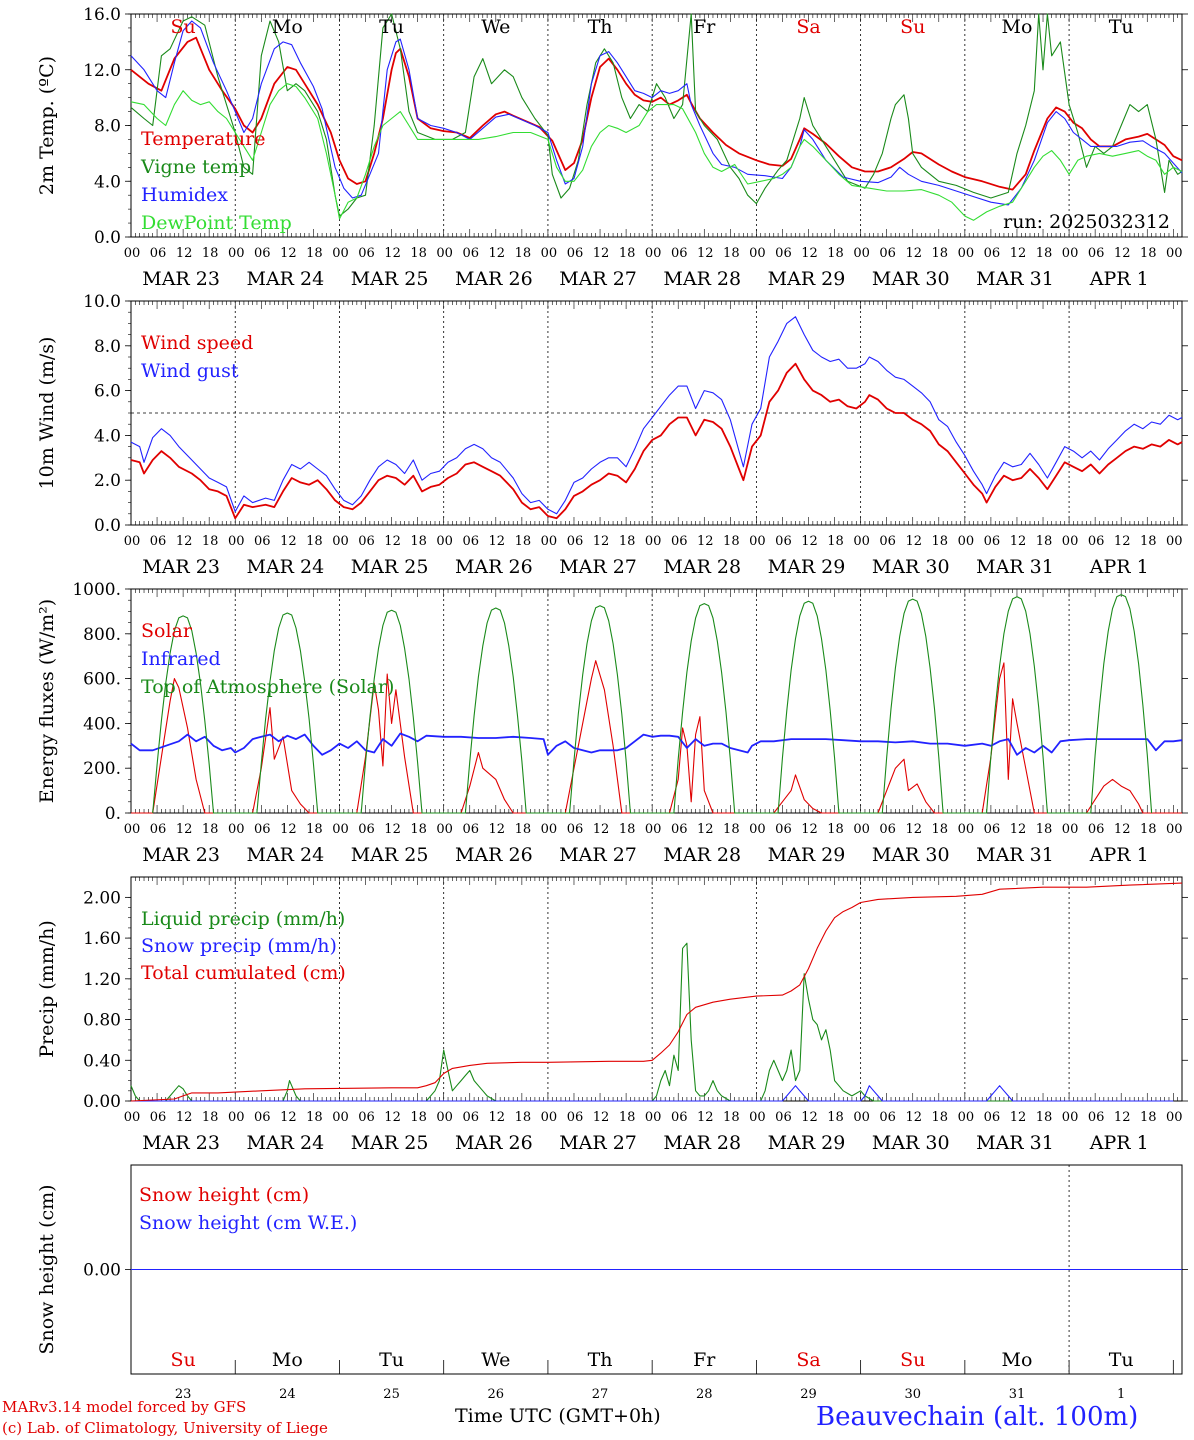  I want to click on day-label-top: Mo, so click(287, 27).